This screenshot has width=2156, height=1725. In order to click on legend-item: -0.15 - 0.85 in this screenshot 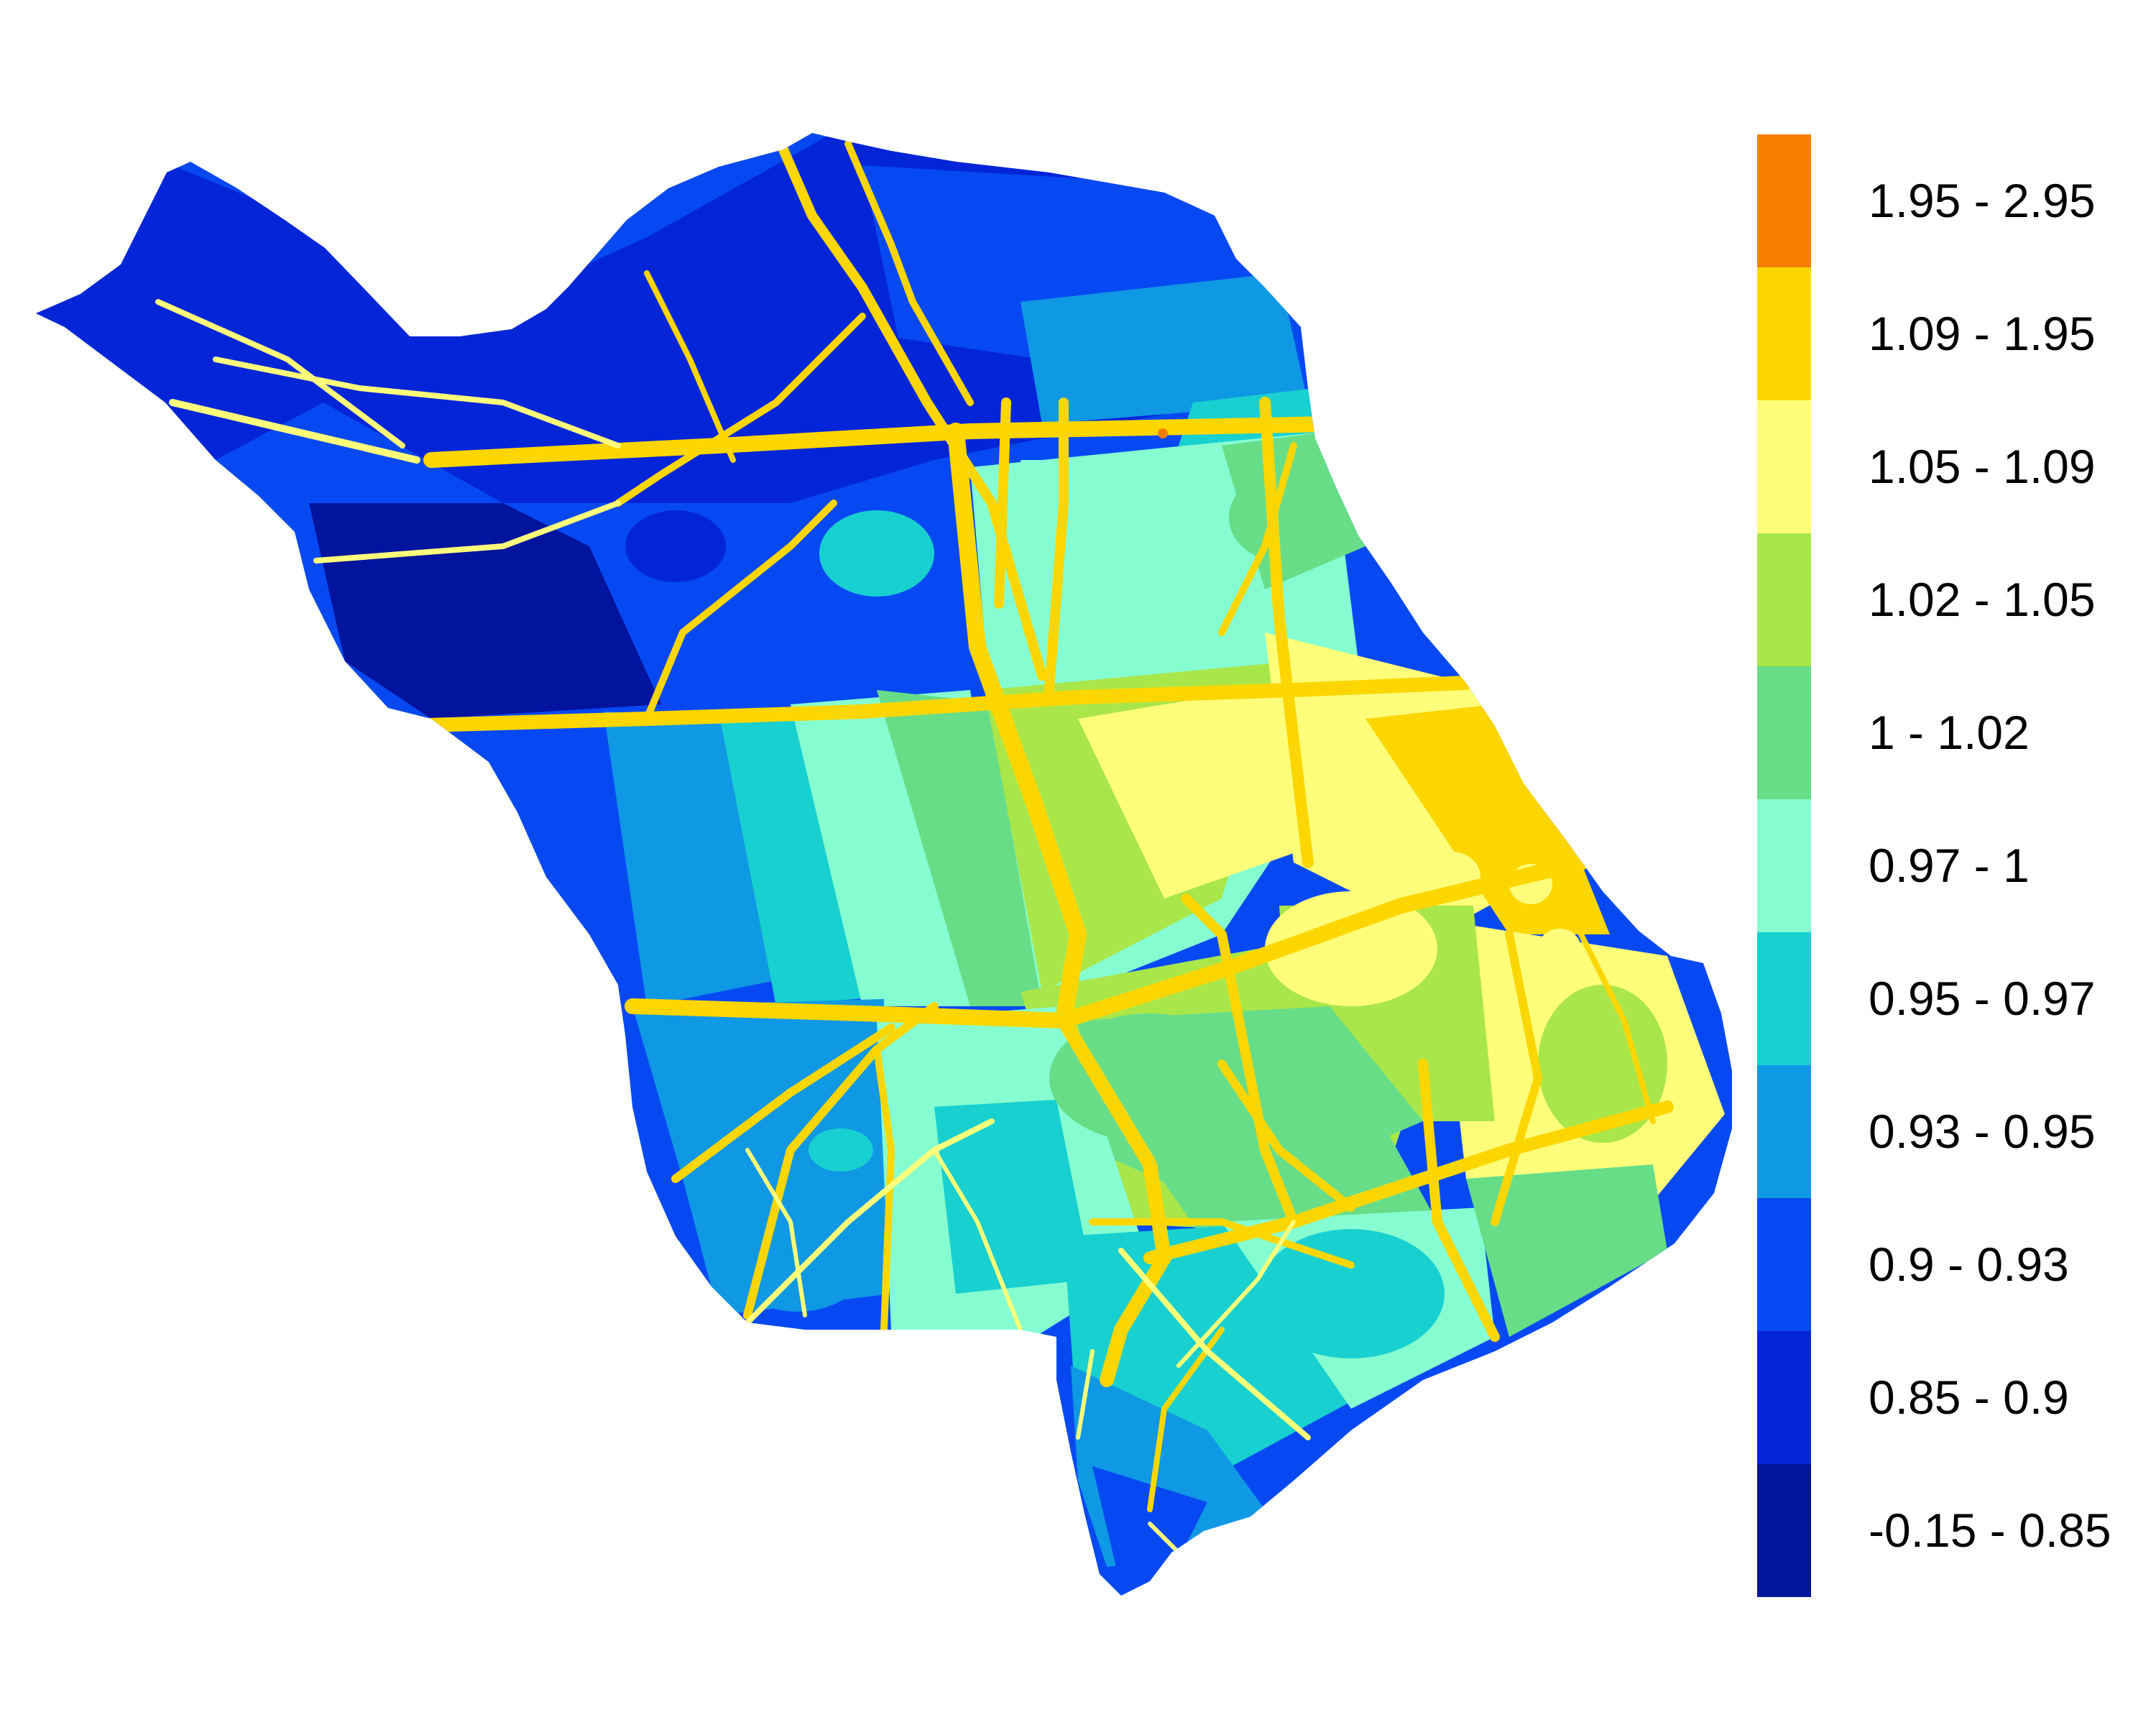, I will do `click(1957, 1530)`.